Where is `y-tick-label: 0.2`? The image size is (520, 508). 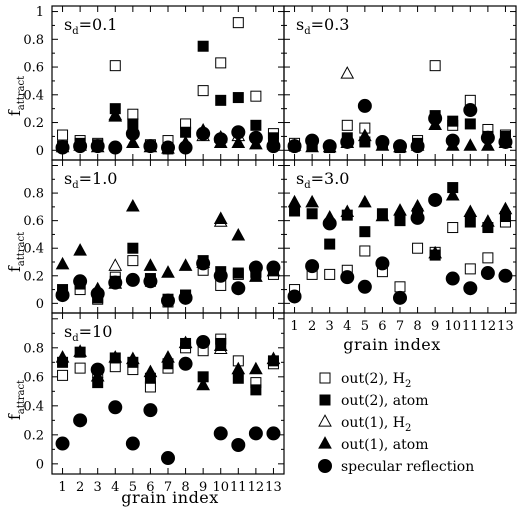
y-tick-label: 0.2 is located at coordinates (33, 123).